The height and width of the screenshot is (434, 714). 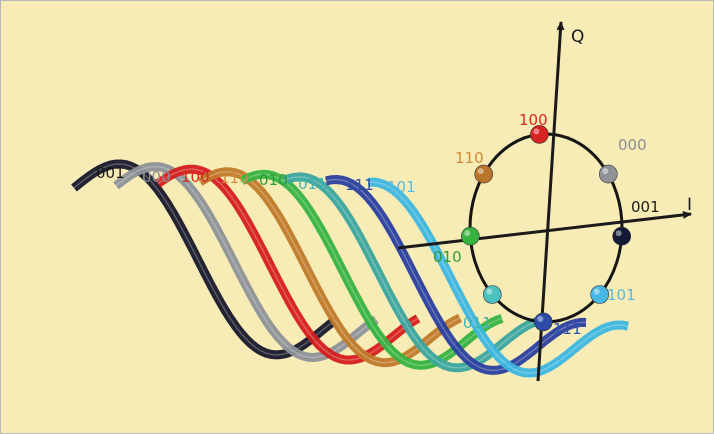 I want to click on i-axis, so click(x=544, y=230).